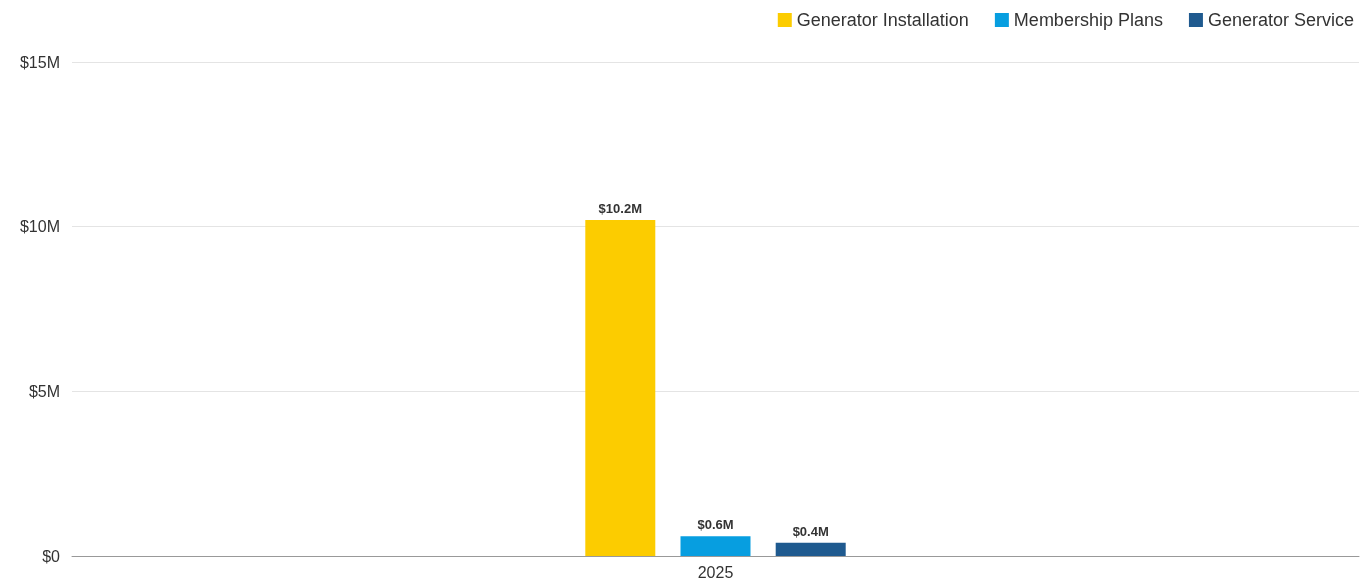  I want to click on legend-label: Generator Service, so click(1281, 20).